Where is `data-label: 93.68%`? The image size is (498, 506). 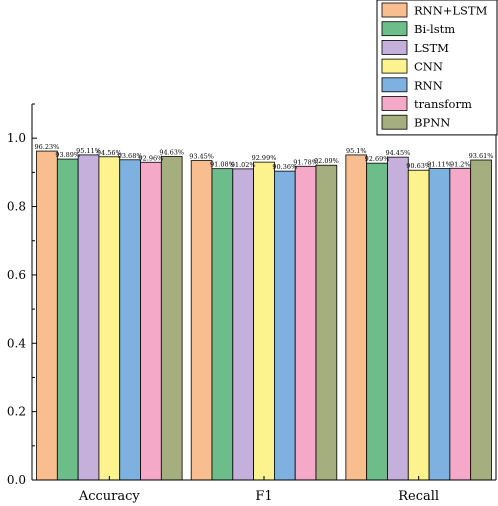
data-label: 93.68% is located at coordinates (130, 156).